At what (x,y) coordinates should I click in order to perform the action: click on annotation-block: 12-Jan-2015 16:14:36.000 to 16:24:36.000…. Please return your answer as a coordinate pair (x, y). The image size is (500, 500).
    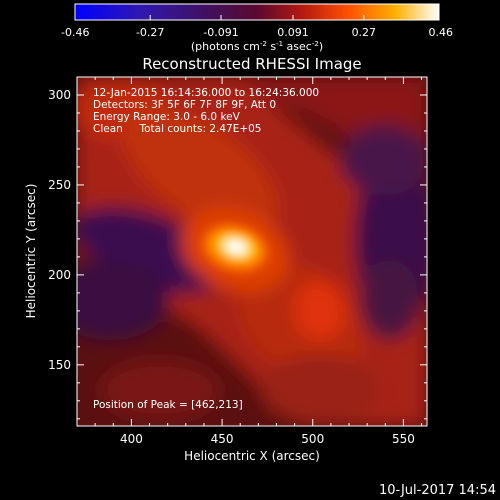
    Looking at the image, I should click on (206, 111).